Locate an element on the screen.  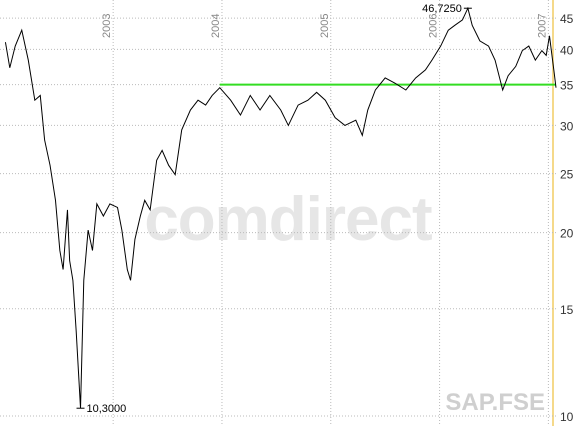
y-tick-label: 20 is located at coordinates (567, 234).